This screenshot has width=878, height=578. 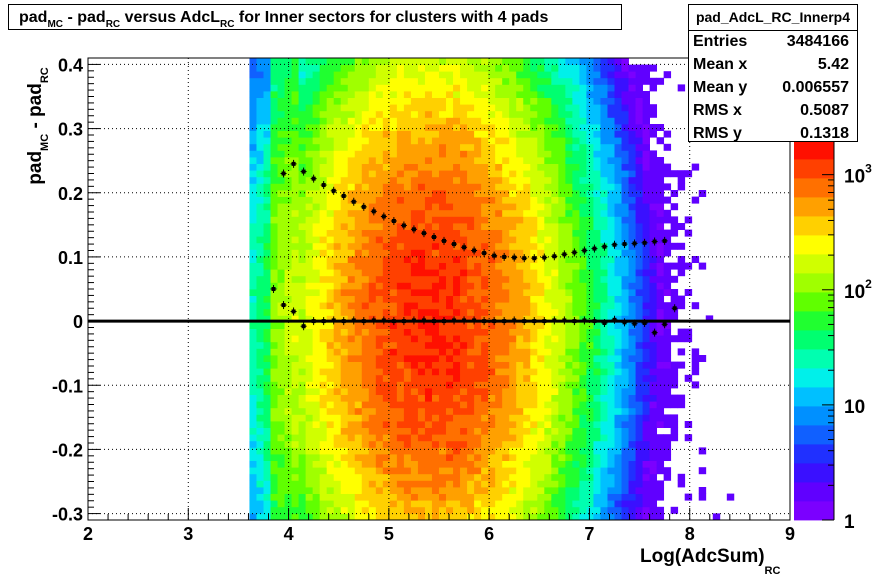 I want to click on palette-label-exponent: 3, so click(x=868, y=169).